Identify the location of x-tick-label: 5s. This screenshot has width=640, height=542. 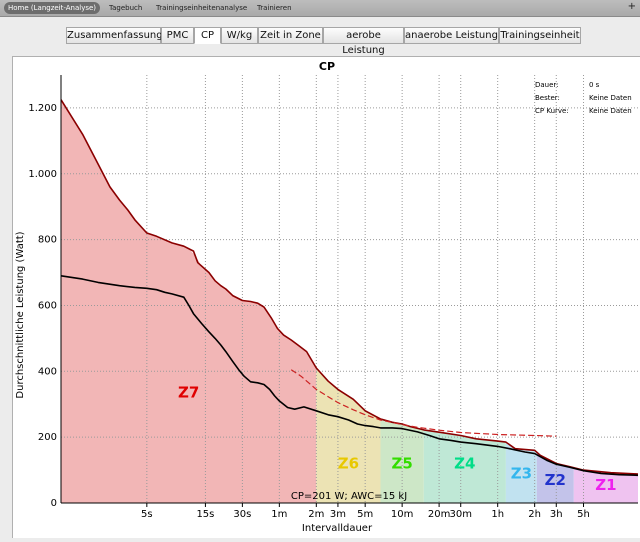
(147, 514).